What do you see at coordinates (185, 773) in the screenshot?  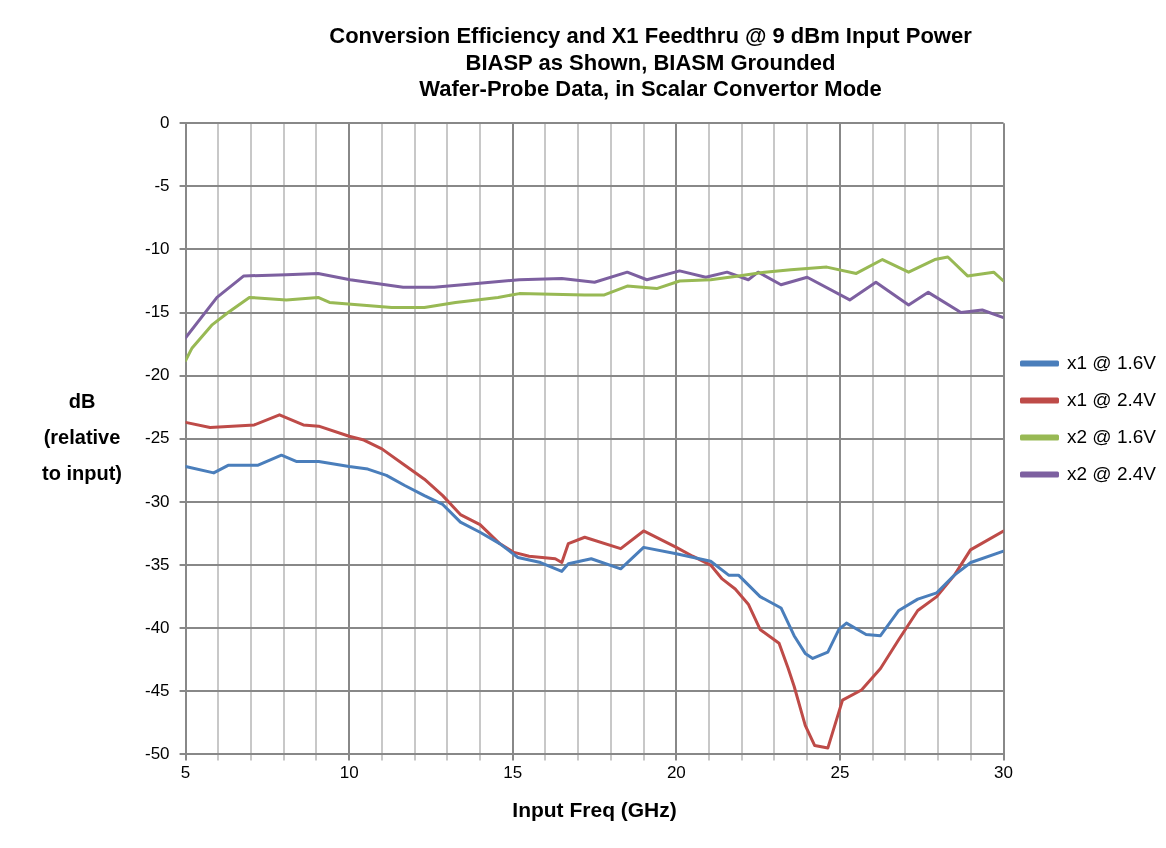 I see `x-tick-label: 5` at bounding box center [185, 773].